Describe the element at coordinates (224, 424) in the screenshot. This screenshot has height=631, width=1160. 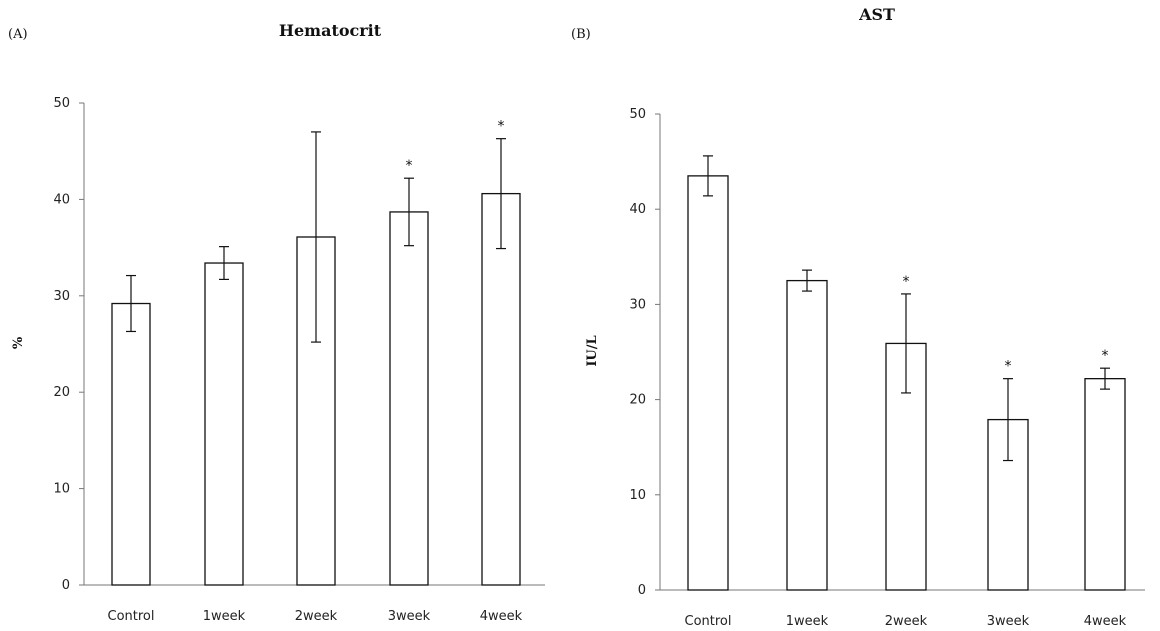
I see `bar-hematocrit-1week` at that location.